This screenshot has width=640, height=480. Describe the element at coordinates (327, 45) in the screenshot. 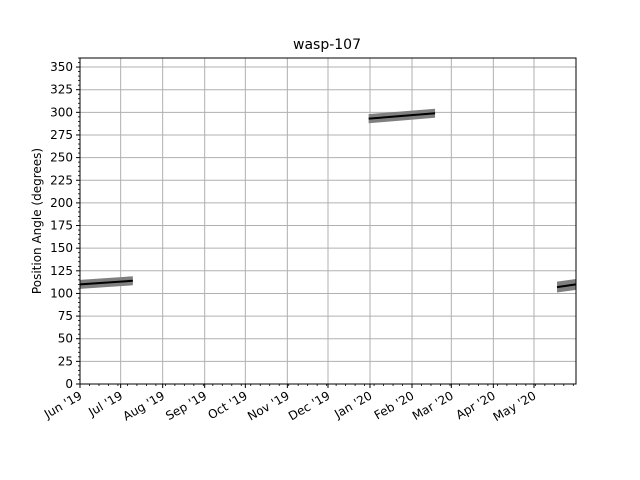

I see `chart-title: wasp-107` at that location.